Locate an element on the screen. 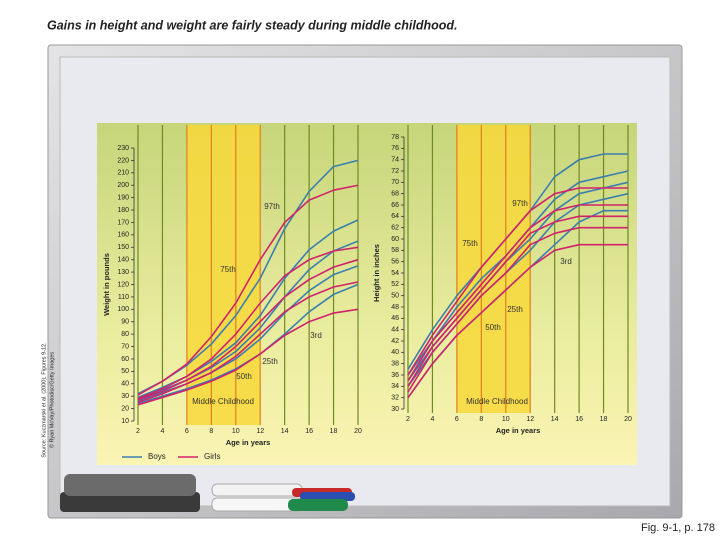 This screenshot has width=720, height=540. y-tick-label: 120 is located at coordinates (123, 284).